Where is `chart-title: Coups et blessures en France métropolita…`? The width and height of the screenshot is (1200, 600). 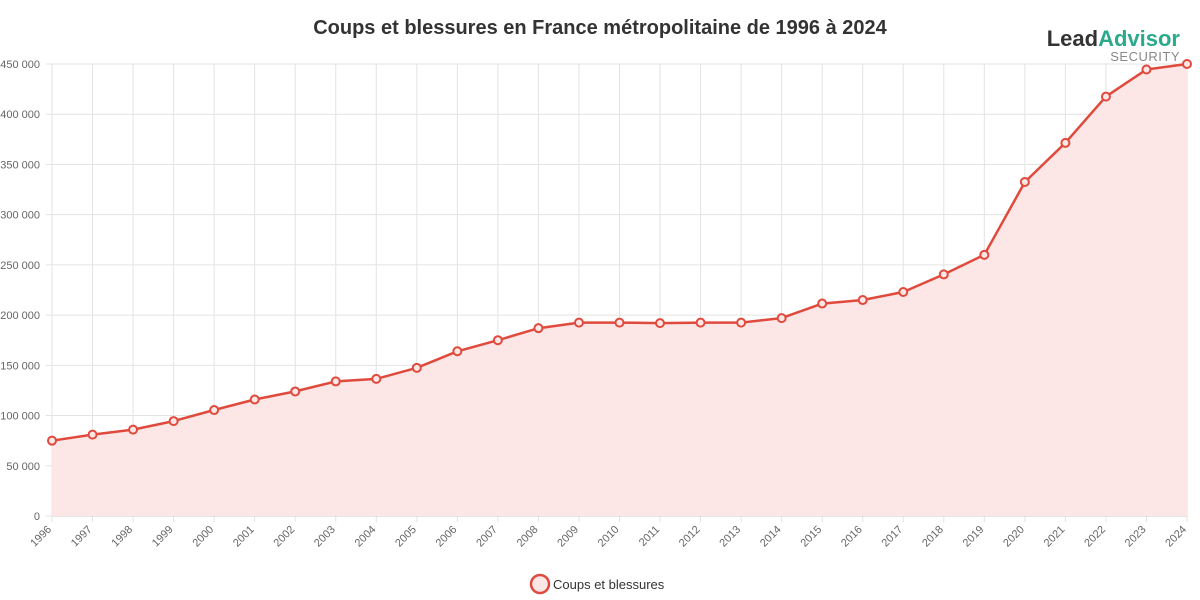 chart-title: Coups et blessures en France métropolita… is located at coordinates (600, 28).